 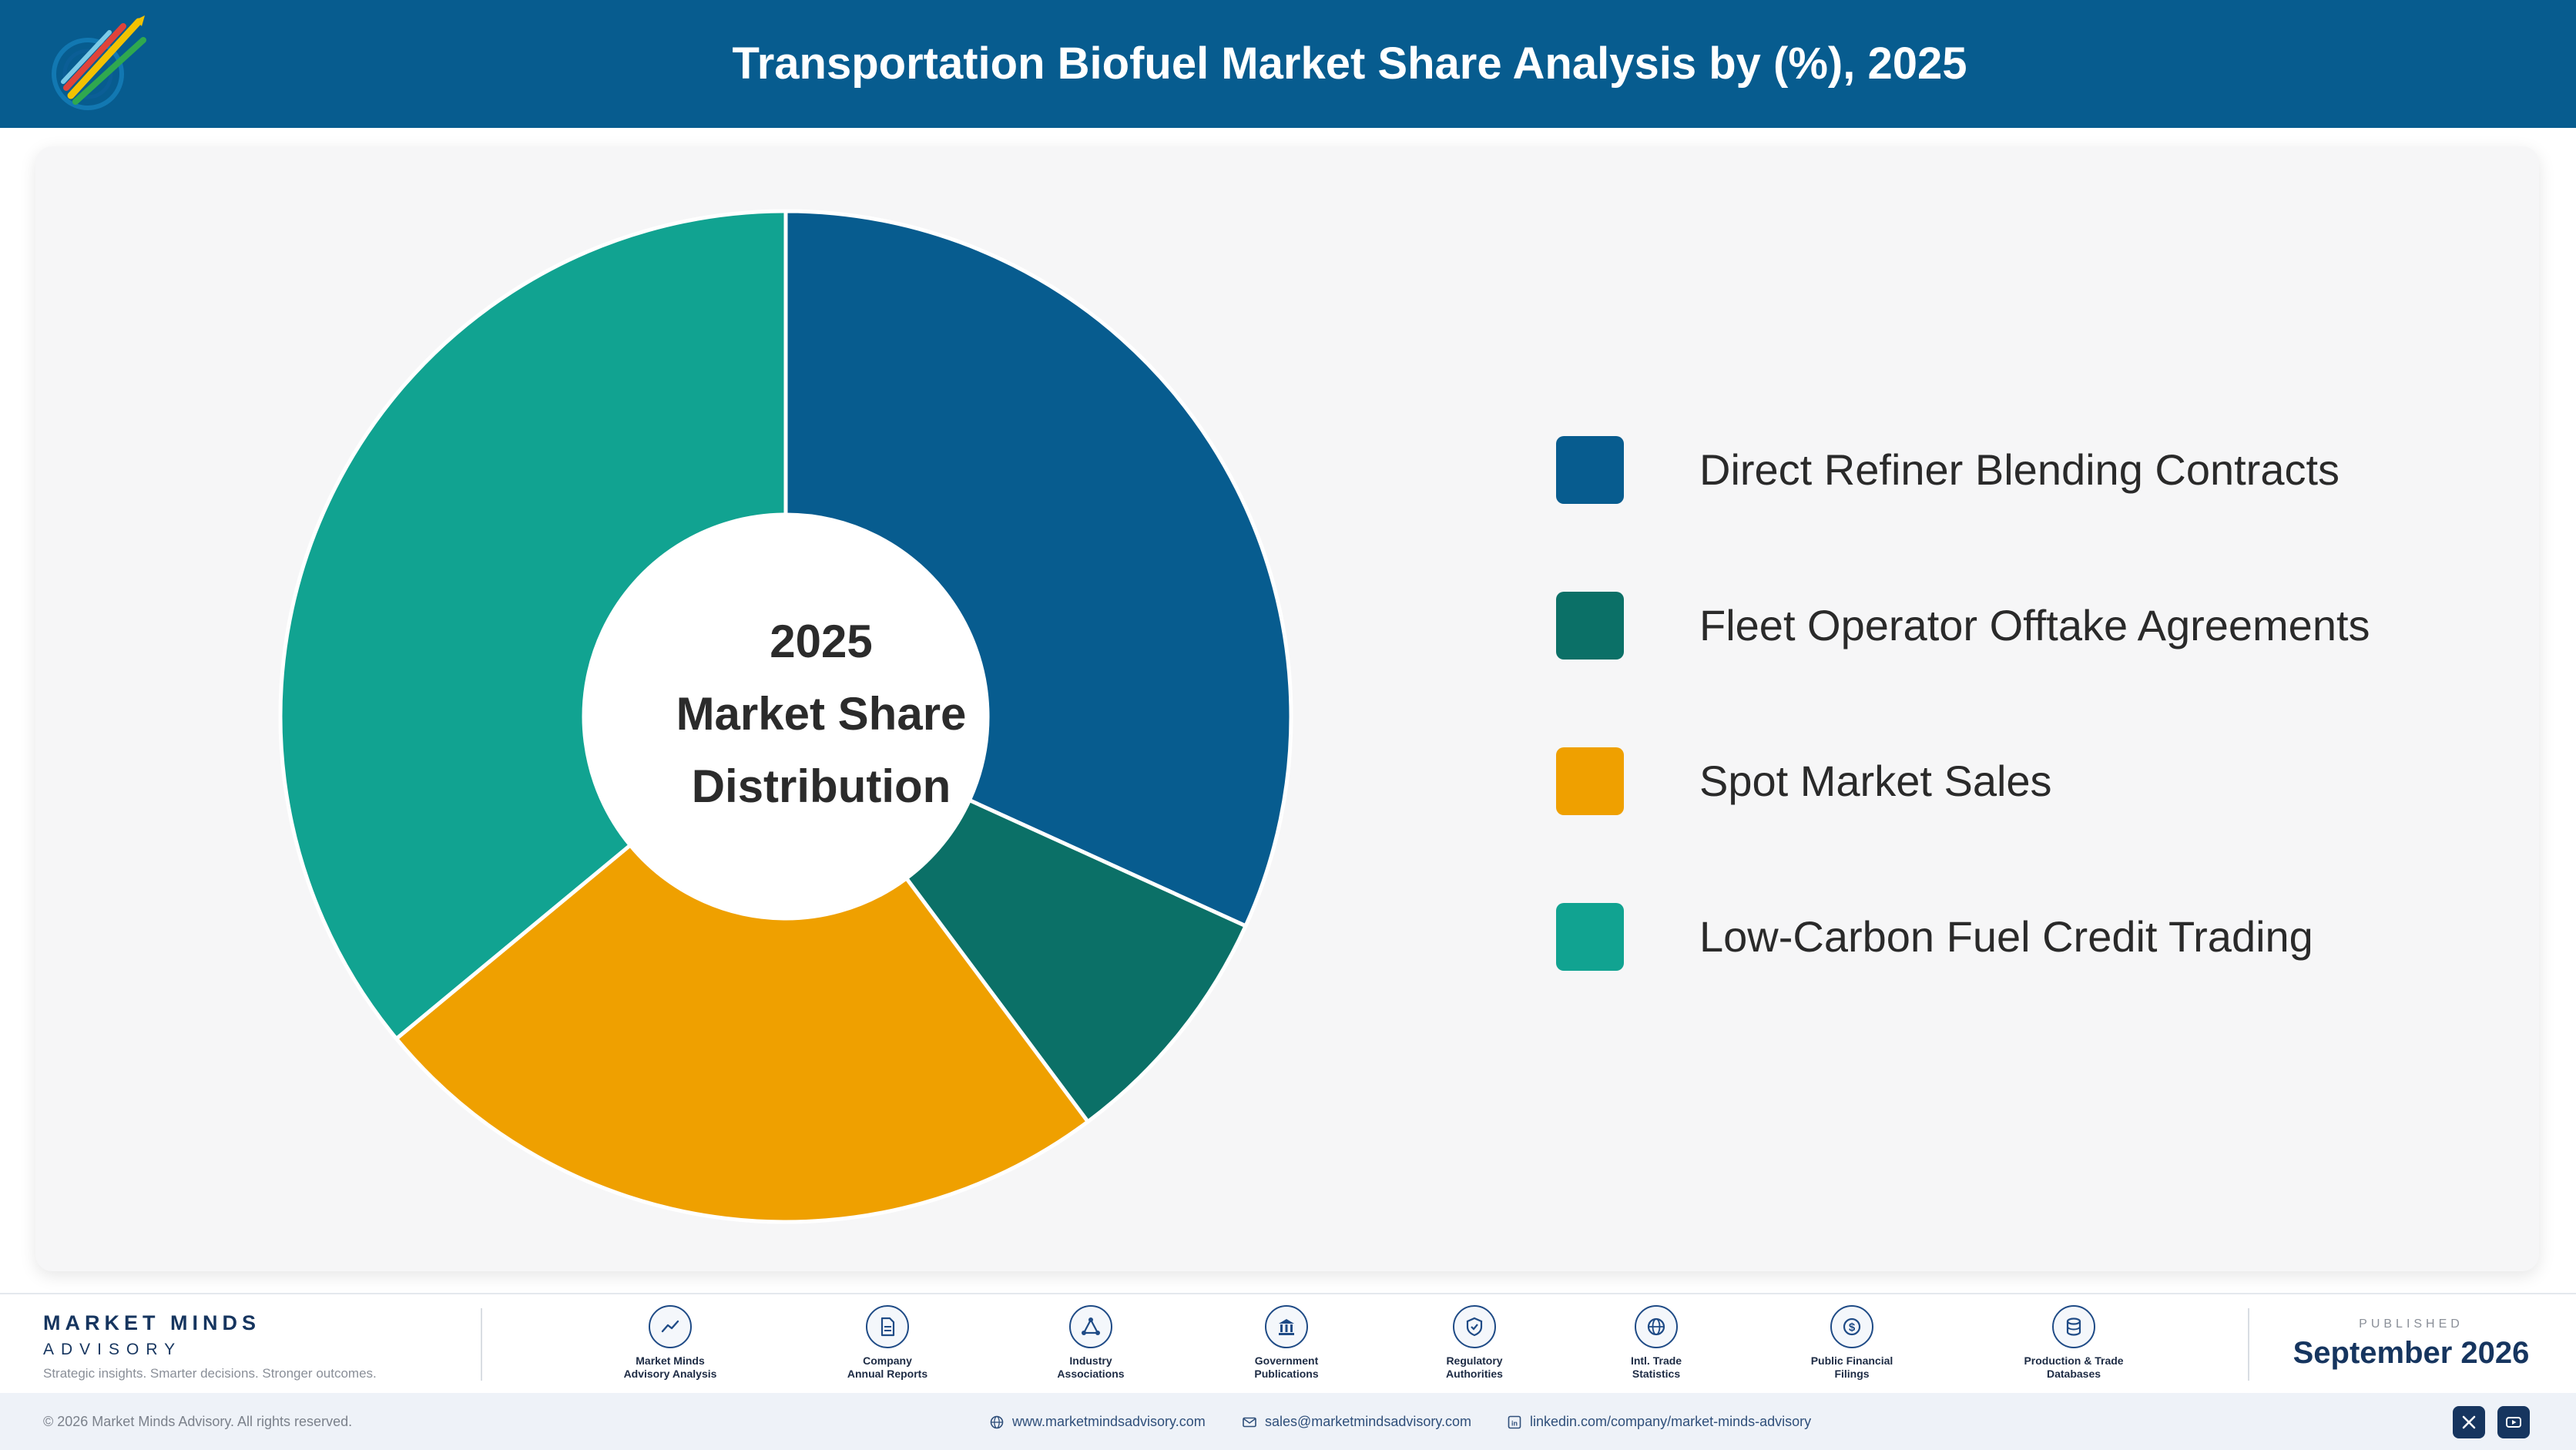 What do you see at coordinates (2073, 1326) in the screenshot?
I see `database-icon` at bounding box center [2073, 1326].